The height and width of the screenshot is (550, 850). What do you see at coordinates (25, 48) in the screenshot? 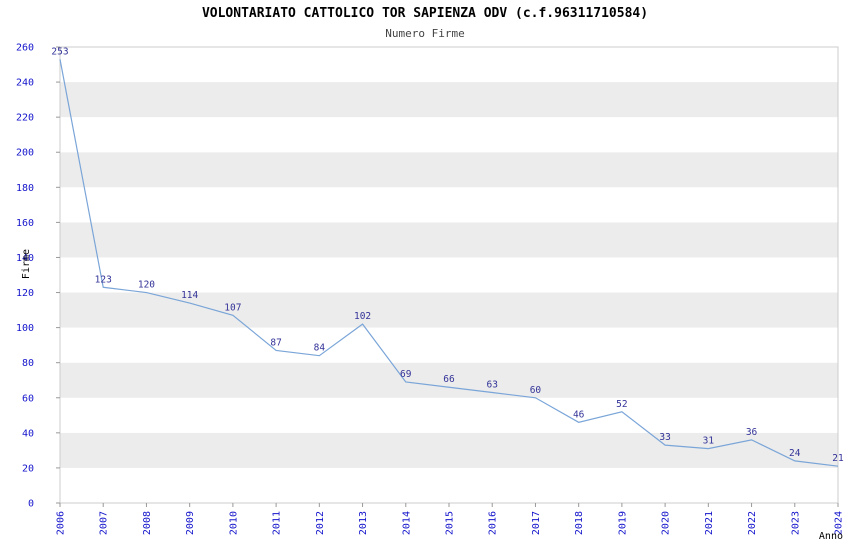
I see `y-tick-label: 260` at bounding box center [25, 48].